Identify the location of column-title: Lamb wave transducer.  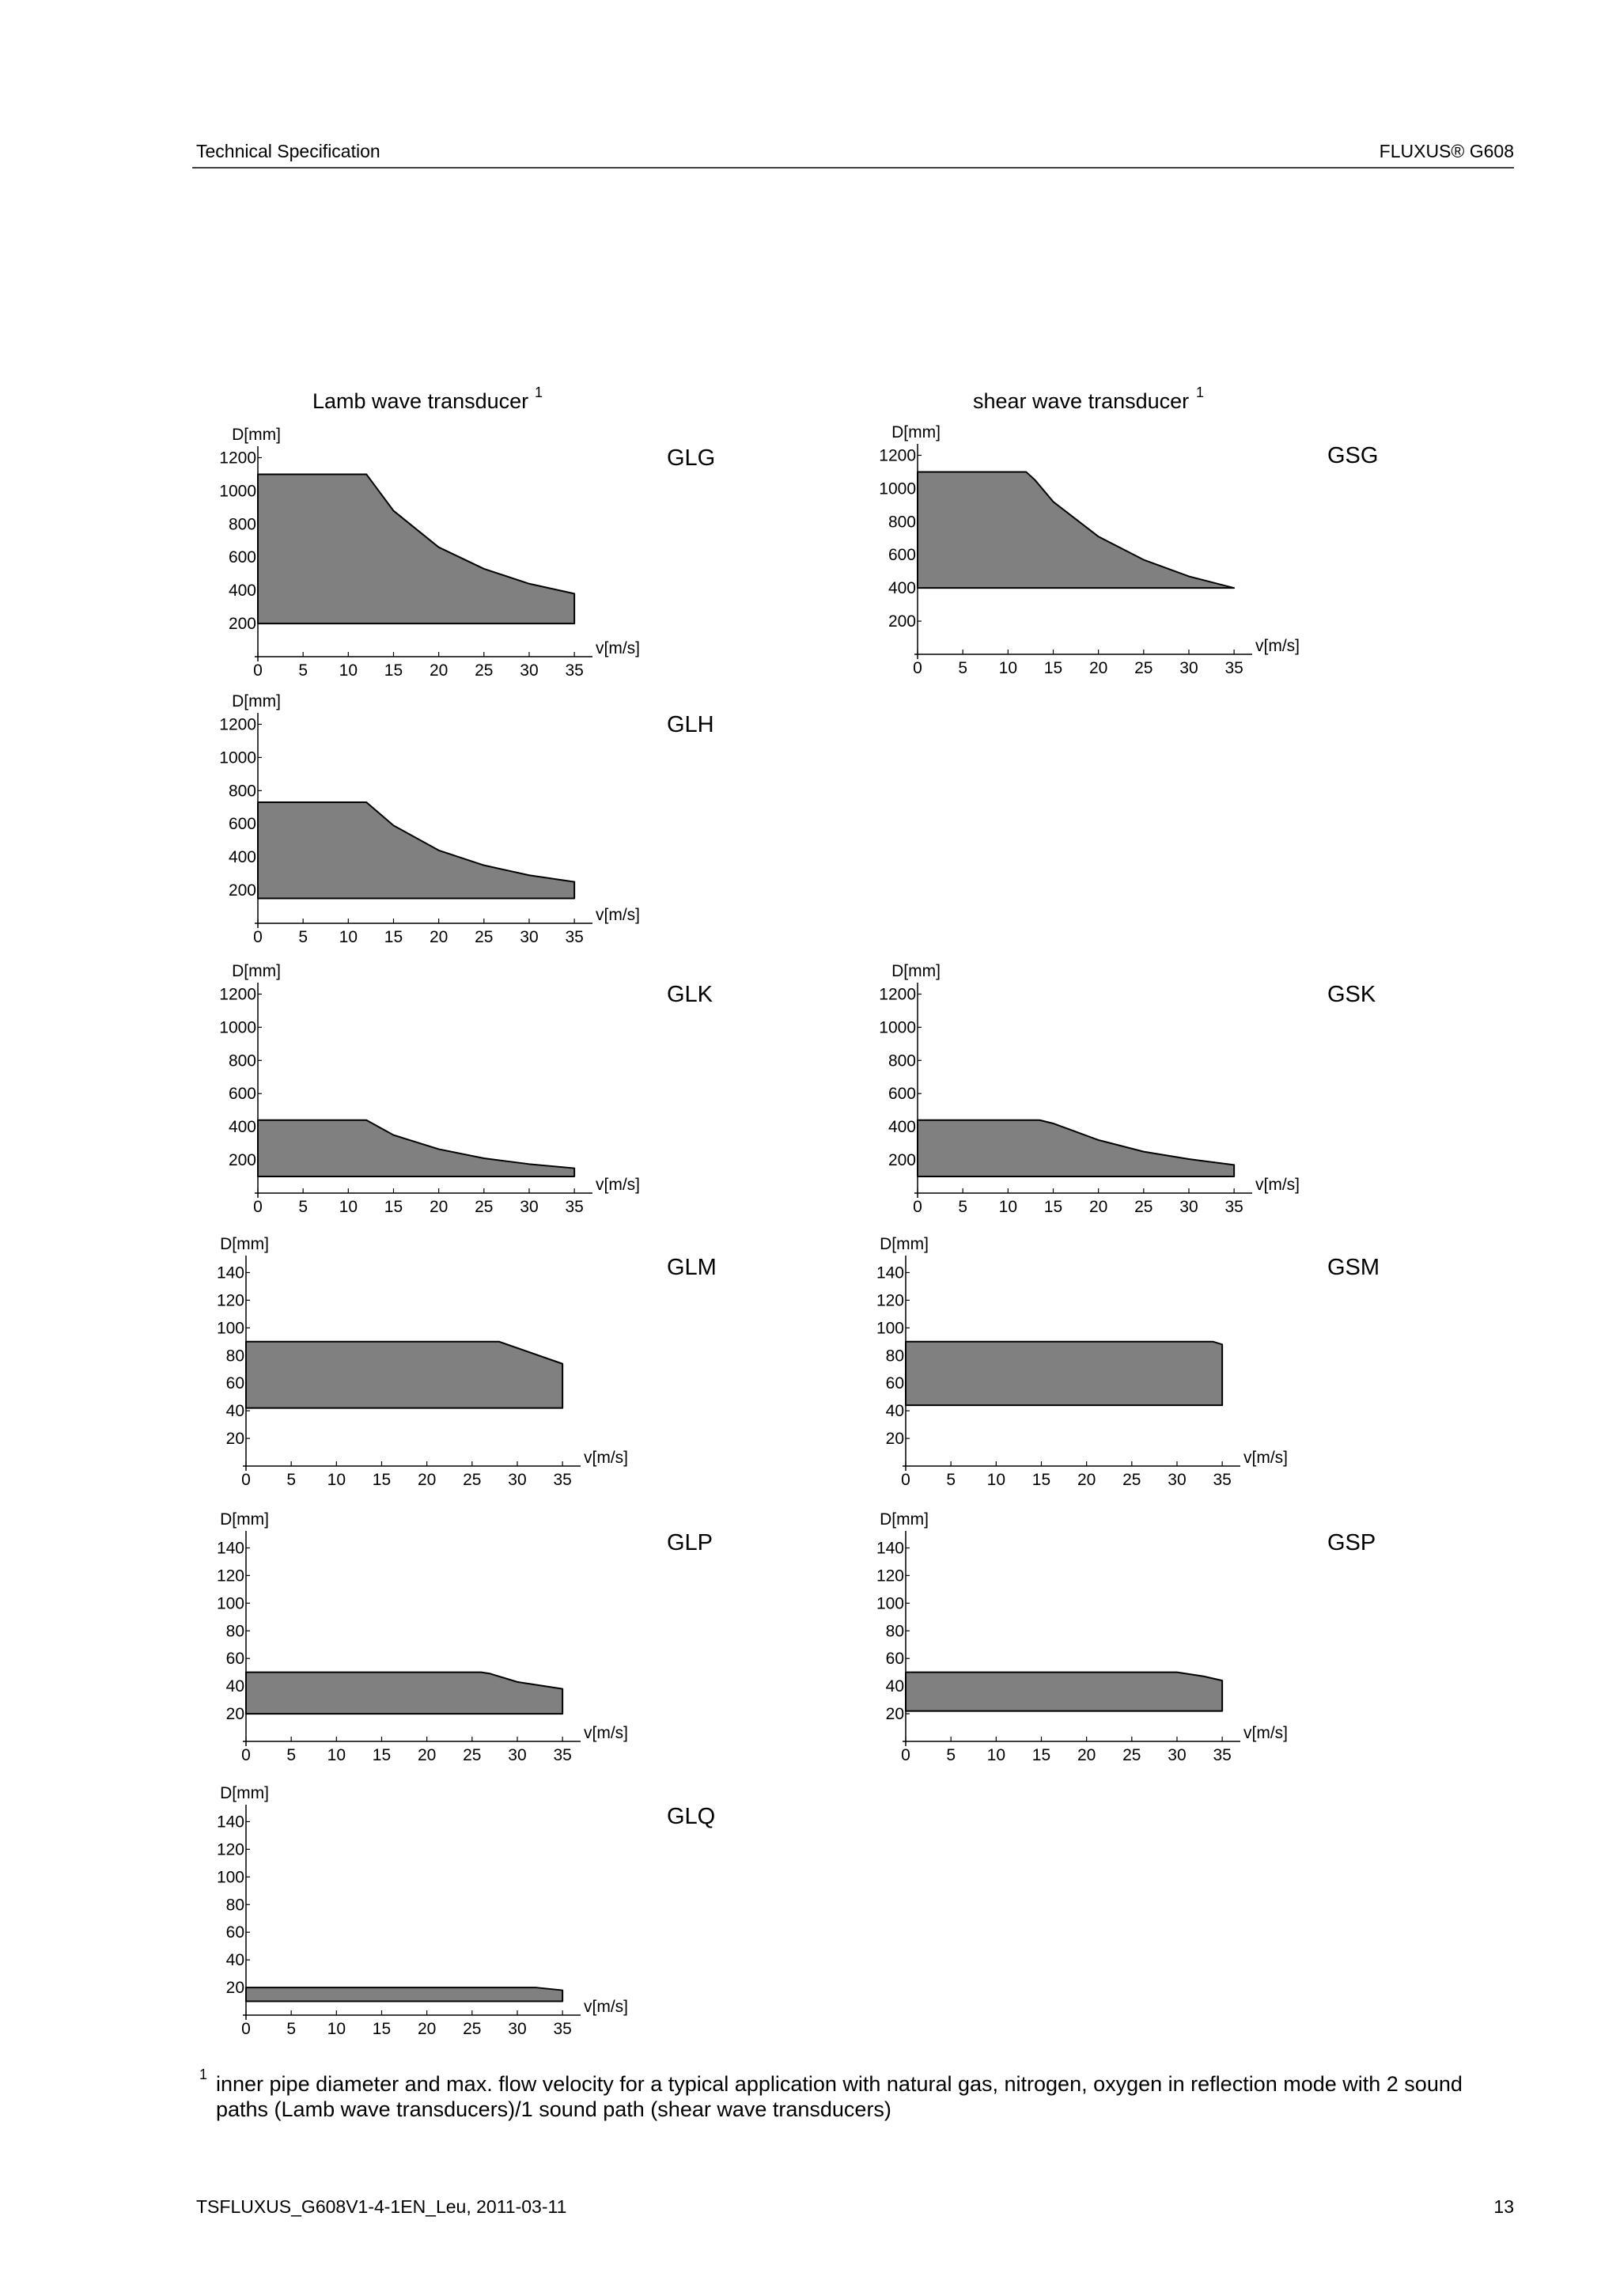
(420, 401).